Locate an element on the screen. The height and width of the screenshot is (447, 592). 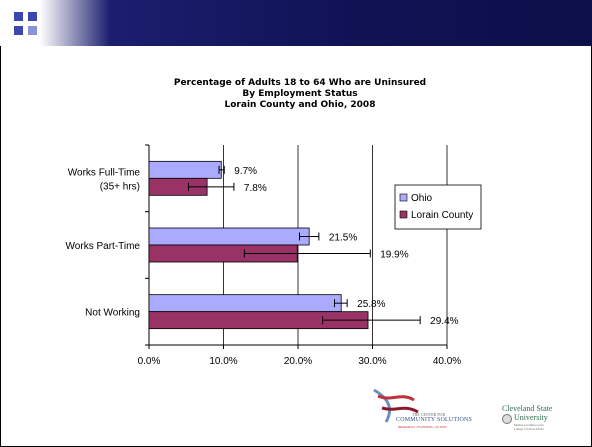
ccs-line-3: RESEARCH • PLANNING • ACTION is located at coordinates (422, 427).